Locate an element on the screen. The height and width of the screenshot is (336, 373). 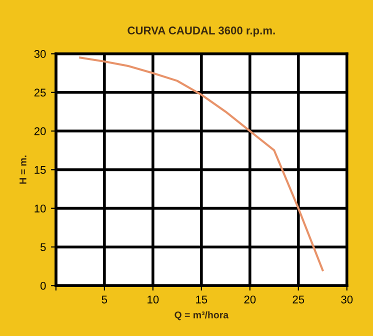
chart-title: CURVA CAUDAL 3600 r.p.m. is located at coordinates (201, 31).